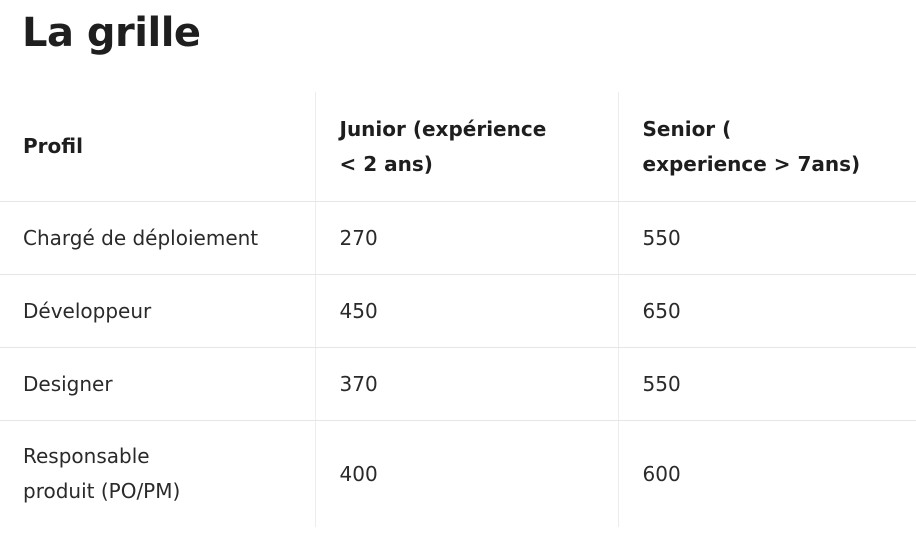 The height and width of the screenshot is (556, 916). I want to click on header-line: experience > 7ans), so click(751, 163).